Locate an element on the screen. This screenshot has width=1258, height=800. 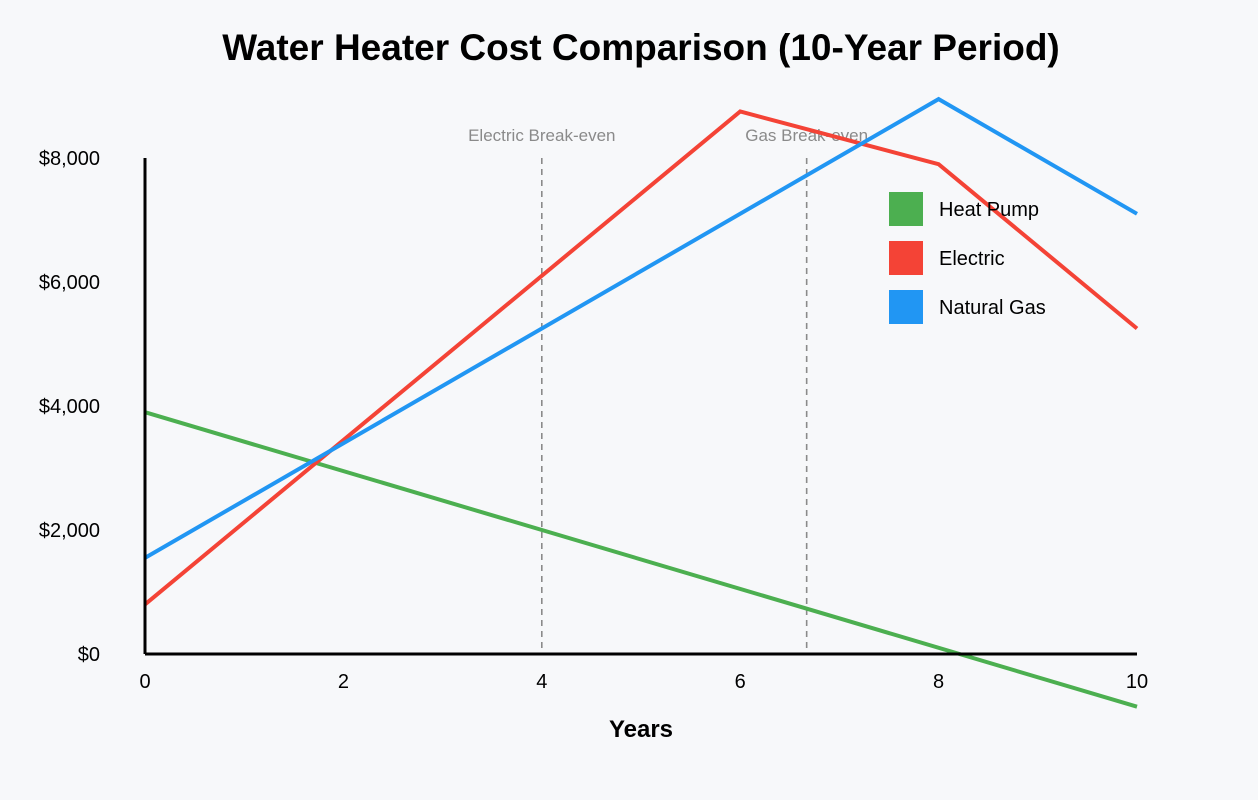
y-tick-label: $4,000 is located at coordinates (69, 407).